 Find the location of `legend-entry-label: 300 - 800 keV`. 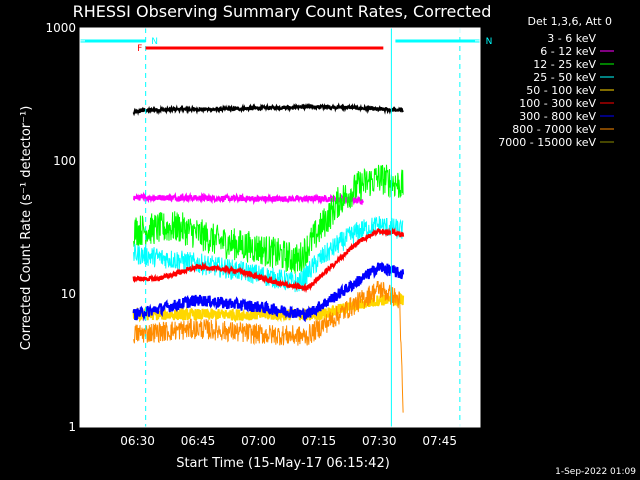

legend-entry-label: 300 - 800 keV is located at coordinates (557, 116).